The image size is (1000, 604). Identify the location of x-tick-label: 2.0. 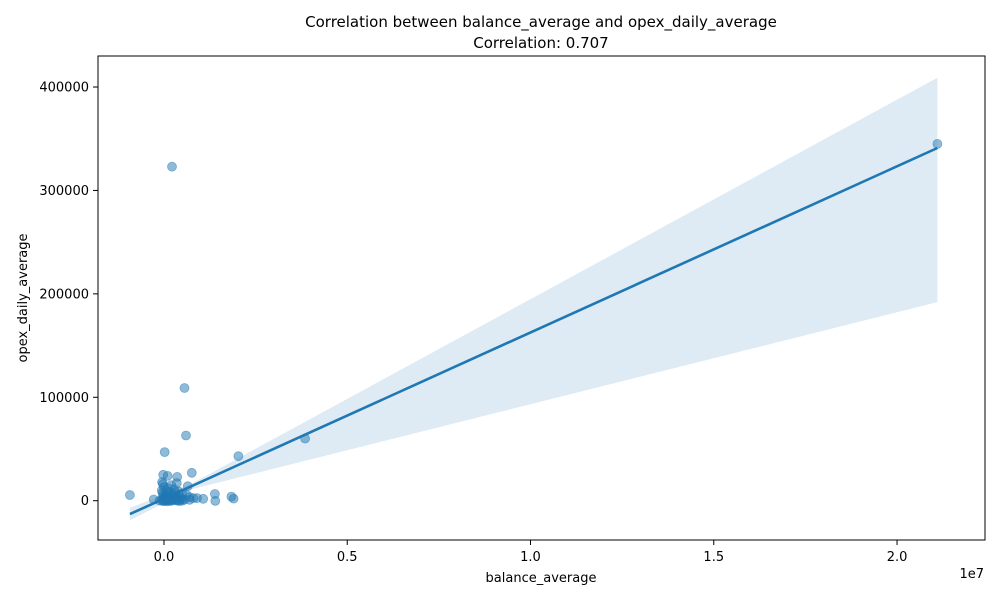
(897, 557).